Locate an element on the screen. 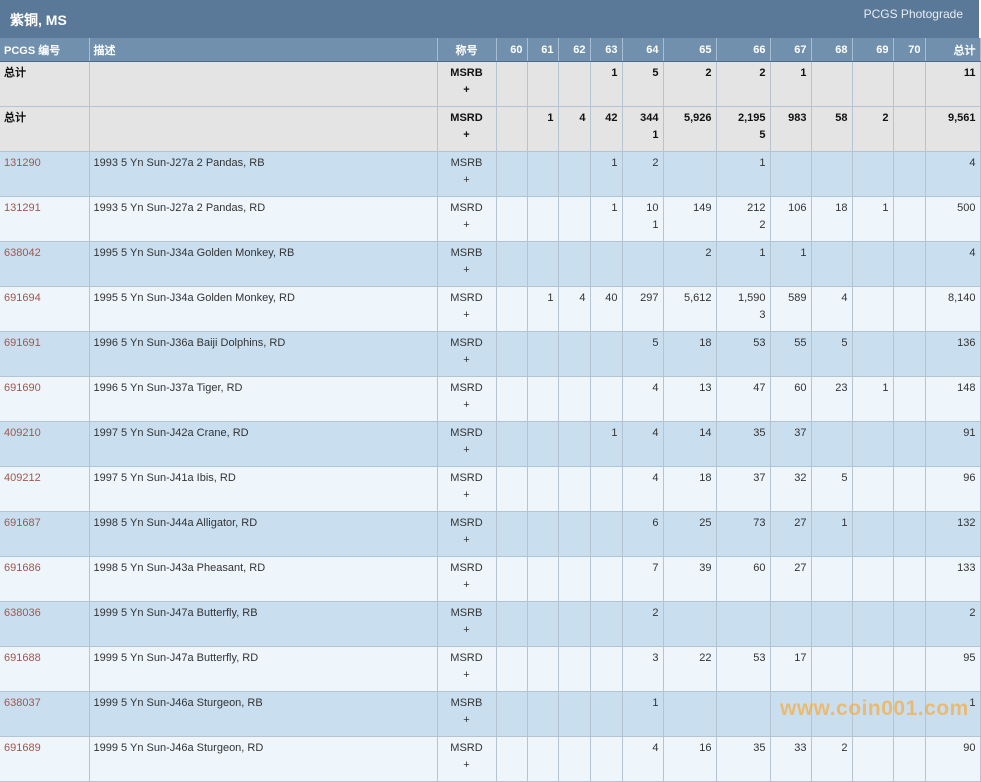  cell-text: 132 is located at coordinates (966, 523).